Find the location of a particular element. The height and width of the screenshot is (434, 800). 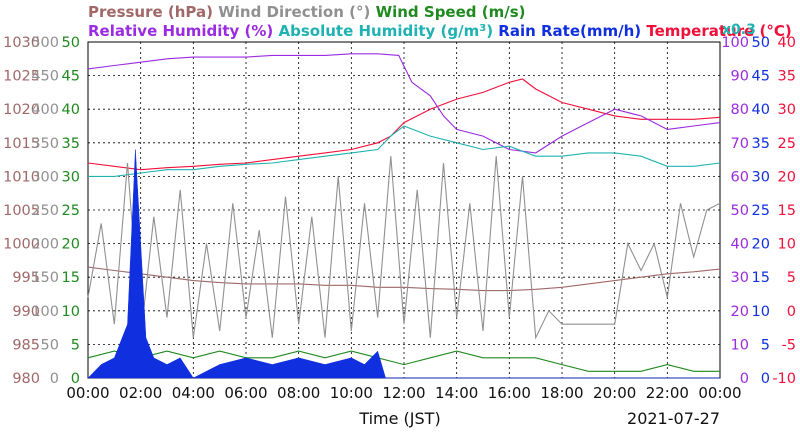

tick-temperature: 5 is located at coordinates (791, 278).